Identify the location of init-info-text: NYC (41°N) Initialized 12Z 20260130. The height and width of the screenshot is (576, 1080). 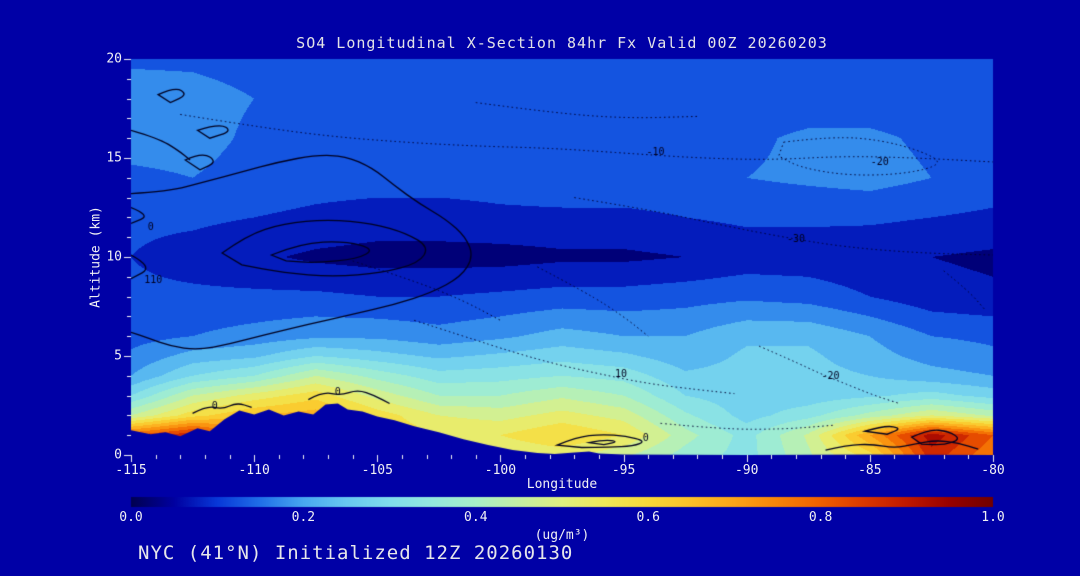
(356, 553).